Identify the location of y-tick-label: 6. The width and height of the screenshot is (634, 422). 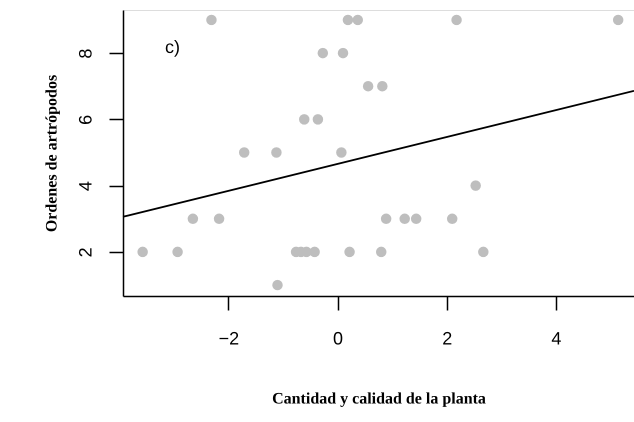
(86, 119).